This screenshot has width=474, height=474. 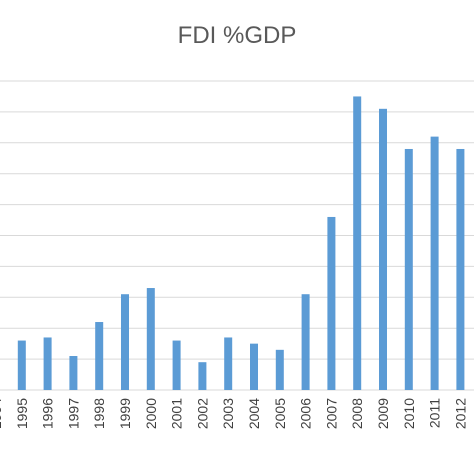 What do you see at coordinates (73, 413) in the screenshot?
I see `x-tick-label-1997: 1997` at bounding box center [73, 413].